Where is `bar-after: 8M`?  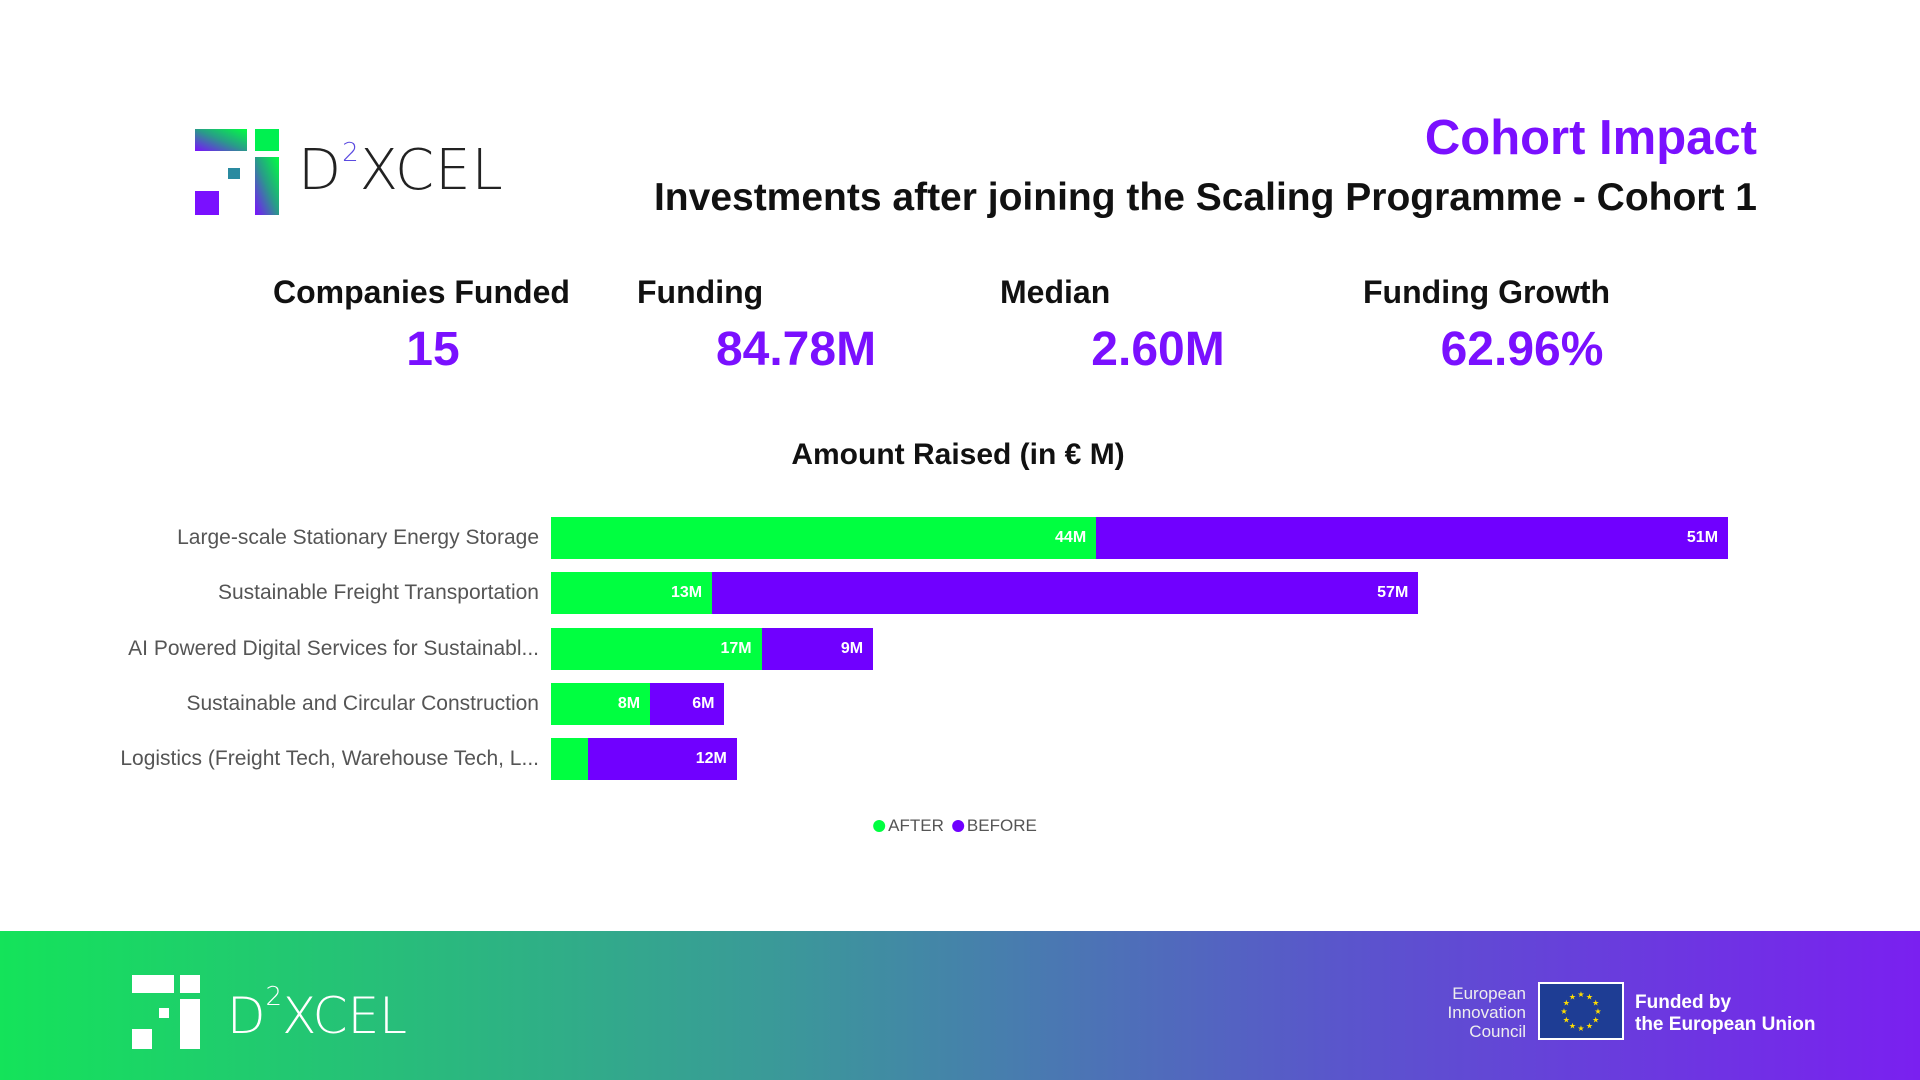 bar-after: 8M is located at coordinates (601, 704).